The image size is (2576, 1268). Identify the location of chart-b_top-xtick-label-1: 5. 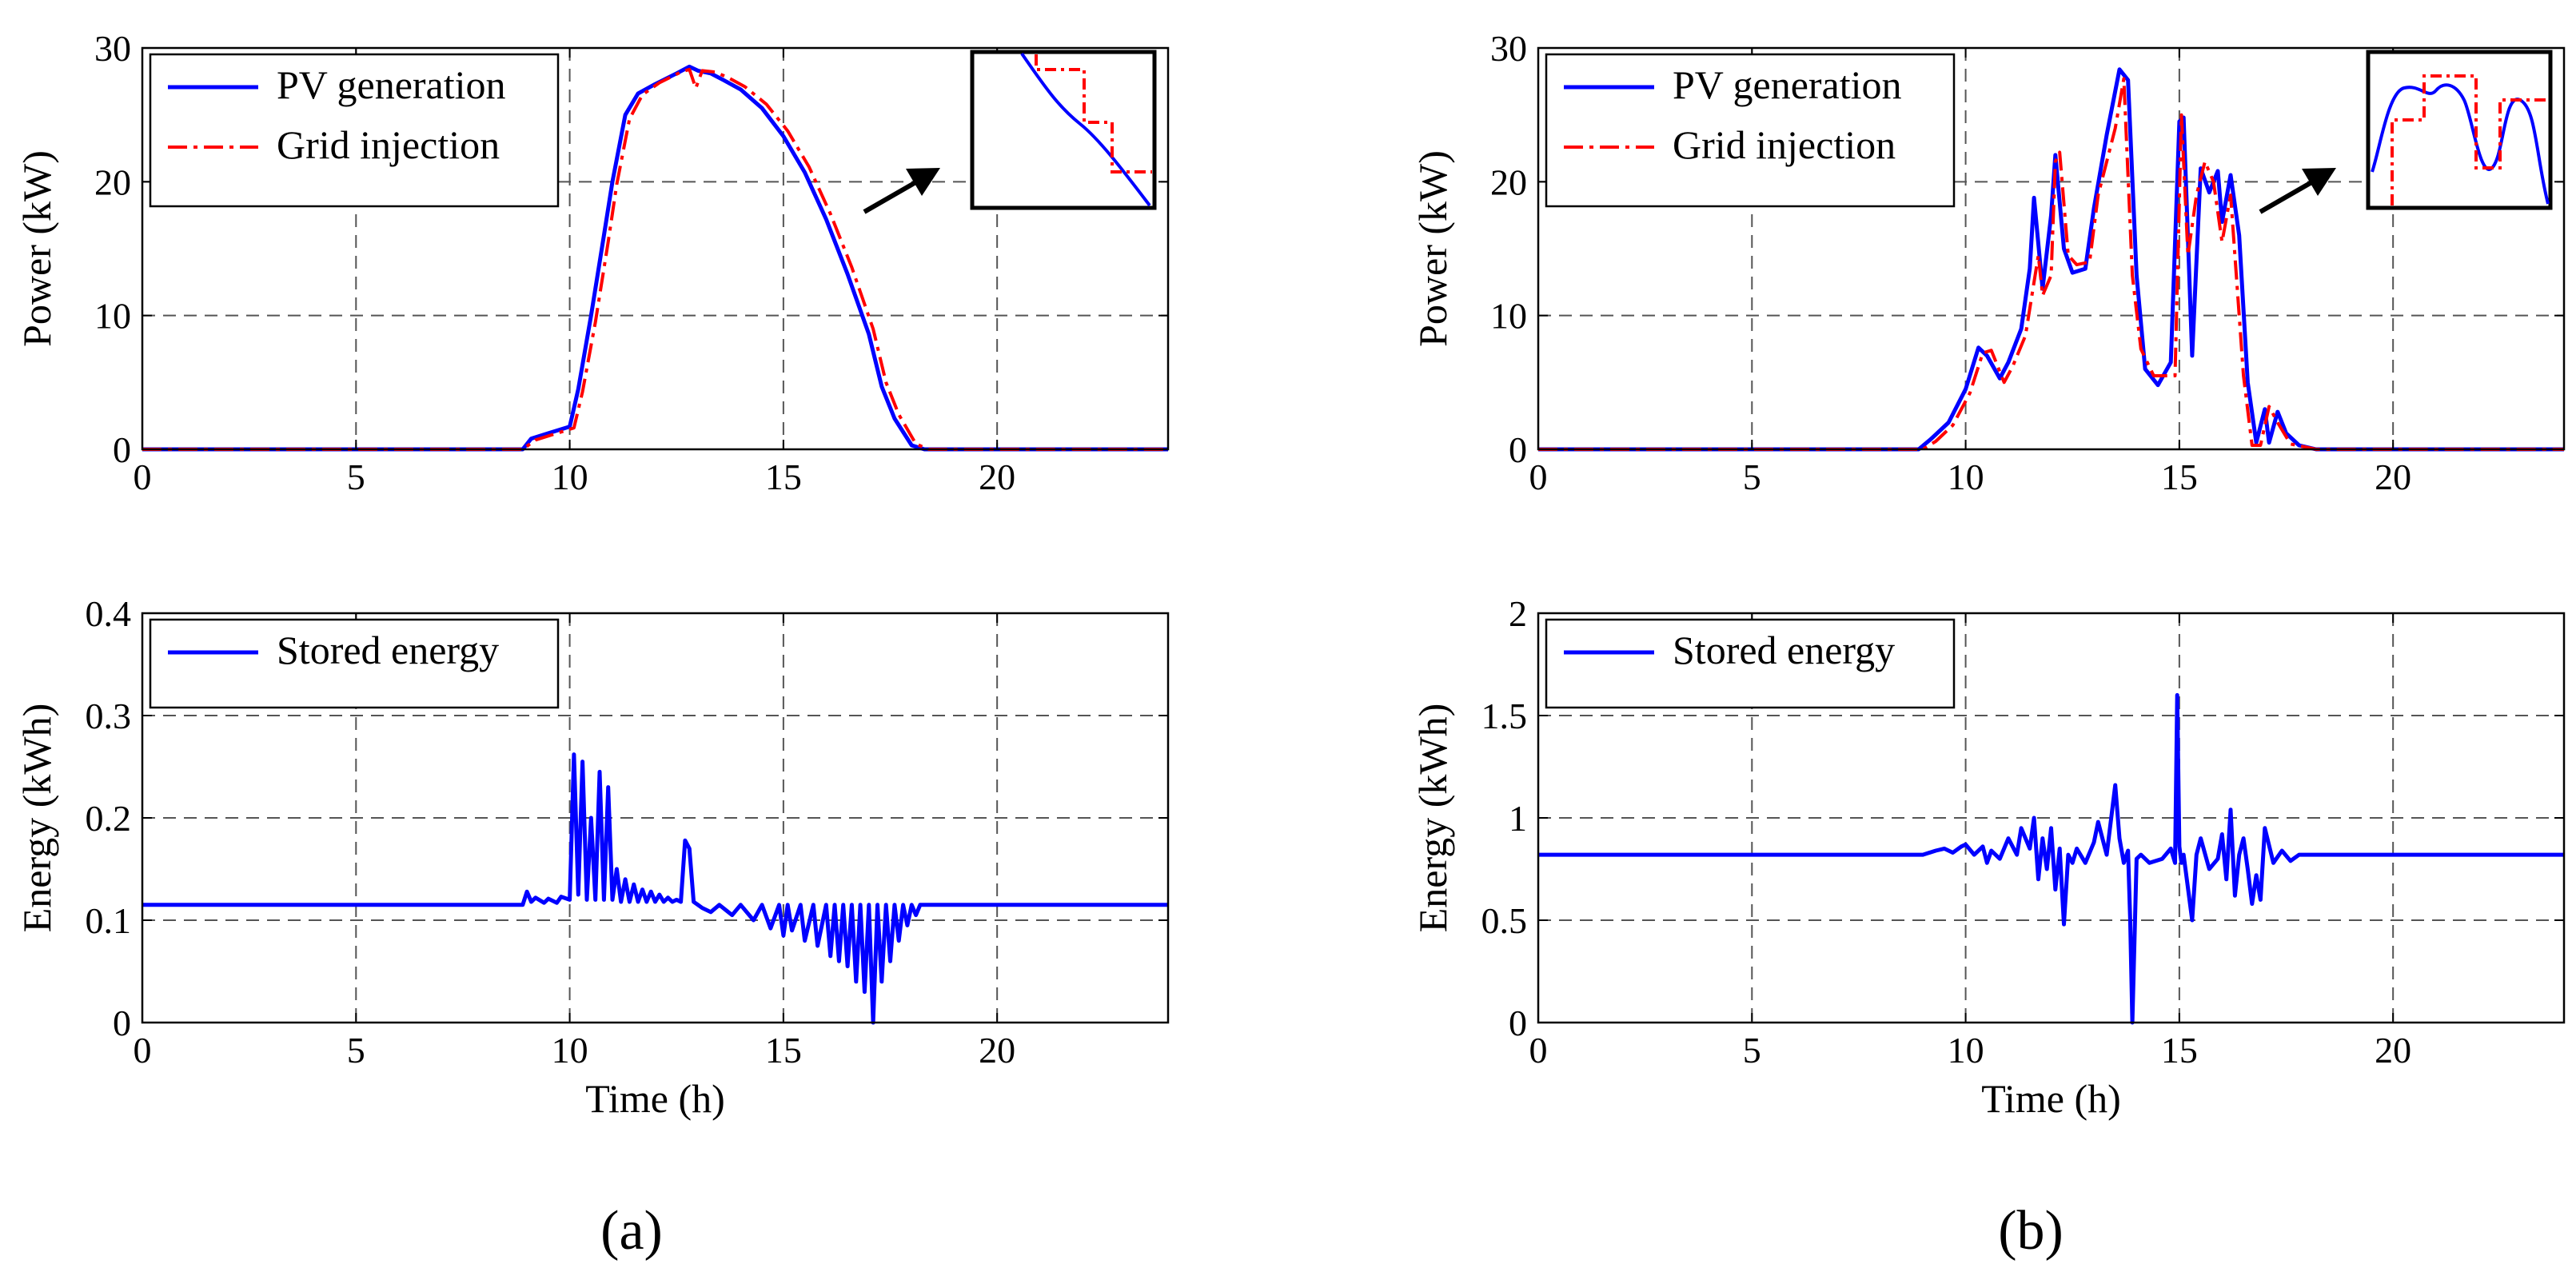
(1752, 477).